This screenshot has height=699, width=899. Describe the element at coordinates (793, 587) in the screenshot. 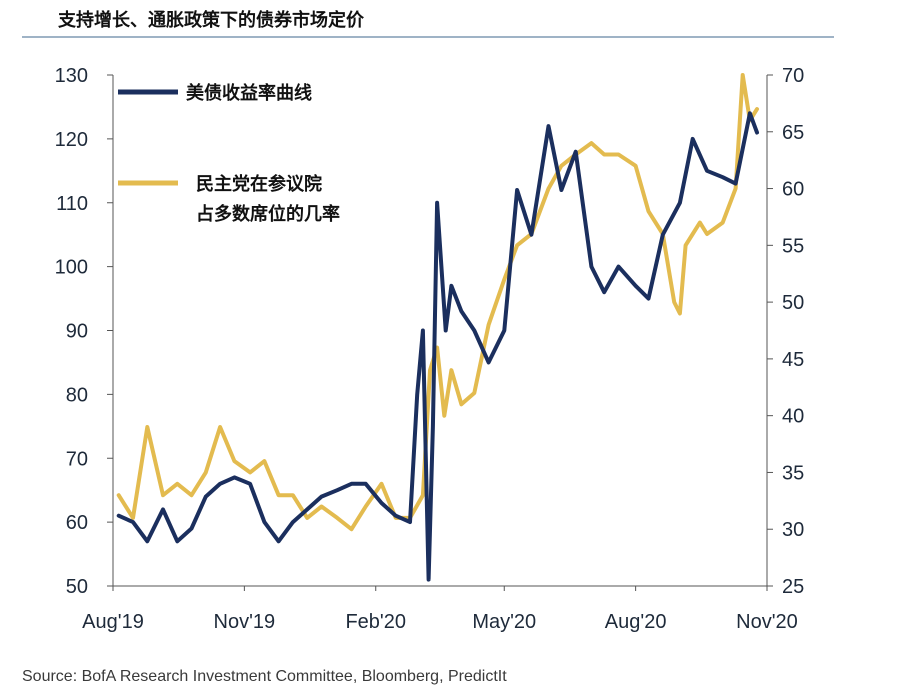

I see `y-right-tick-label: 25` at that location.